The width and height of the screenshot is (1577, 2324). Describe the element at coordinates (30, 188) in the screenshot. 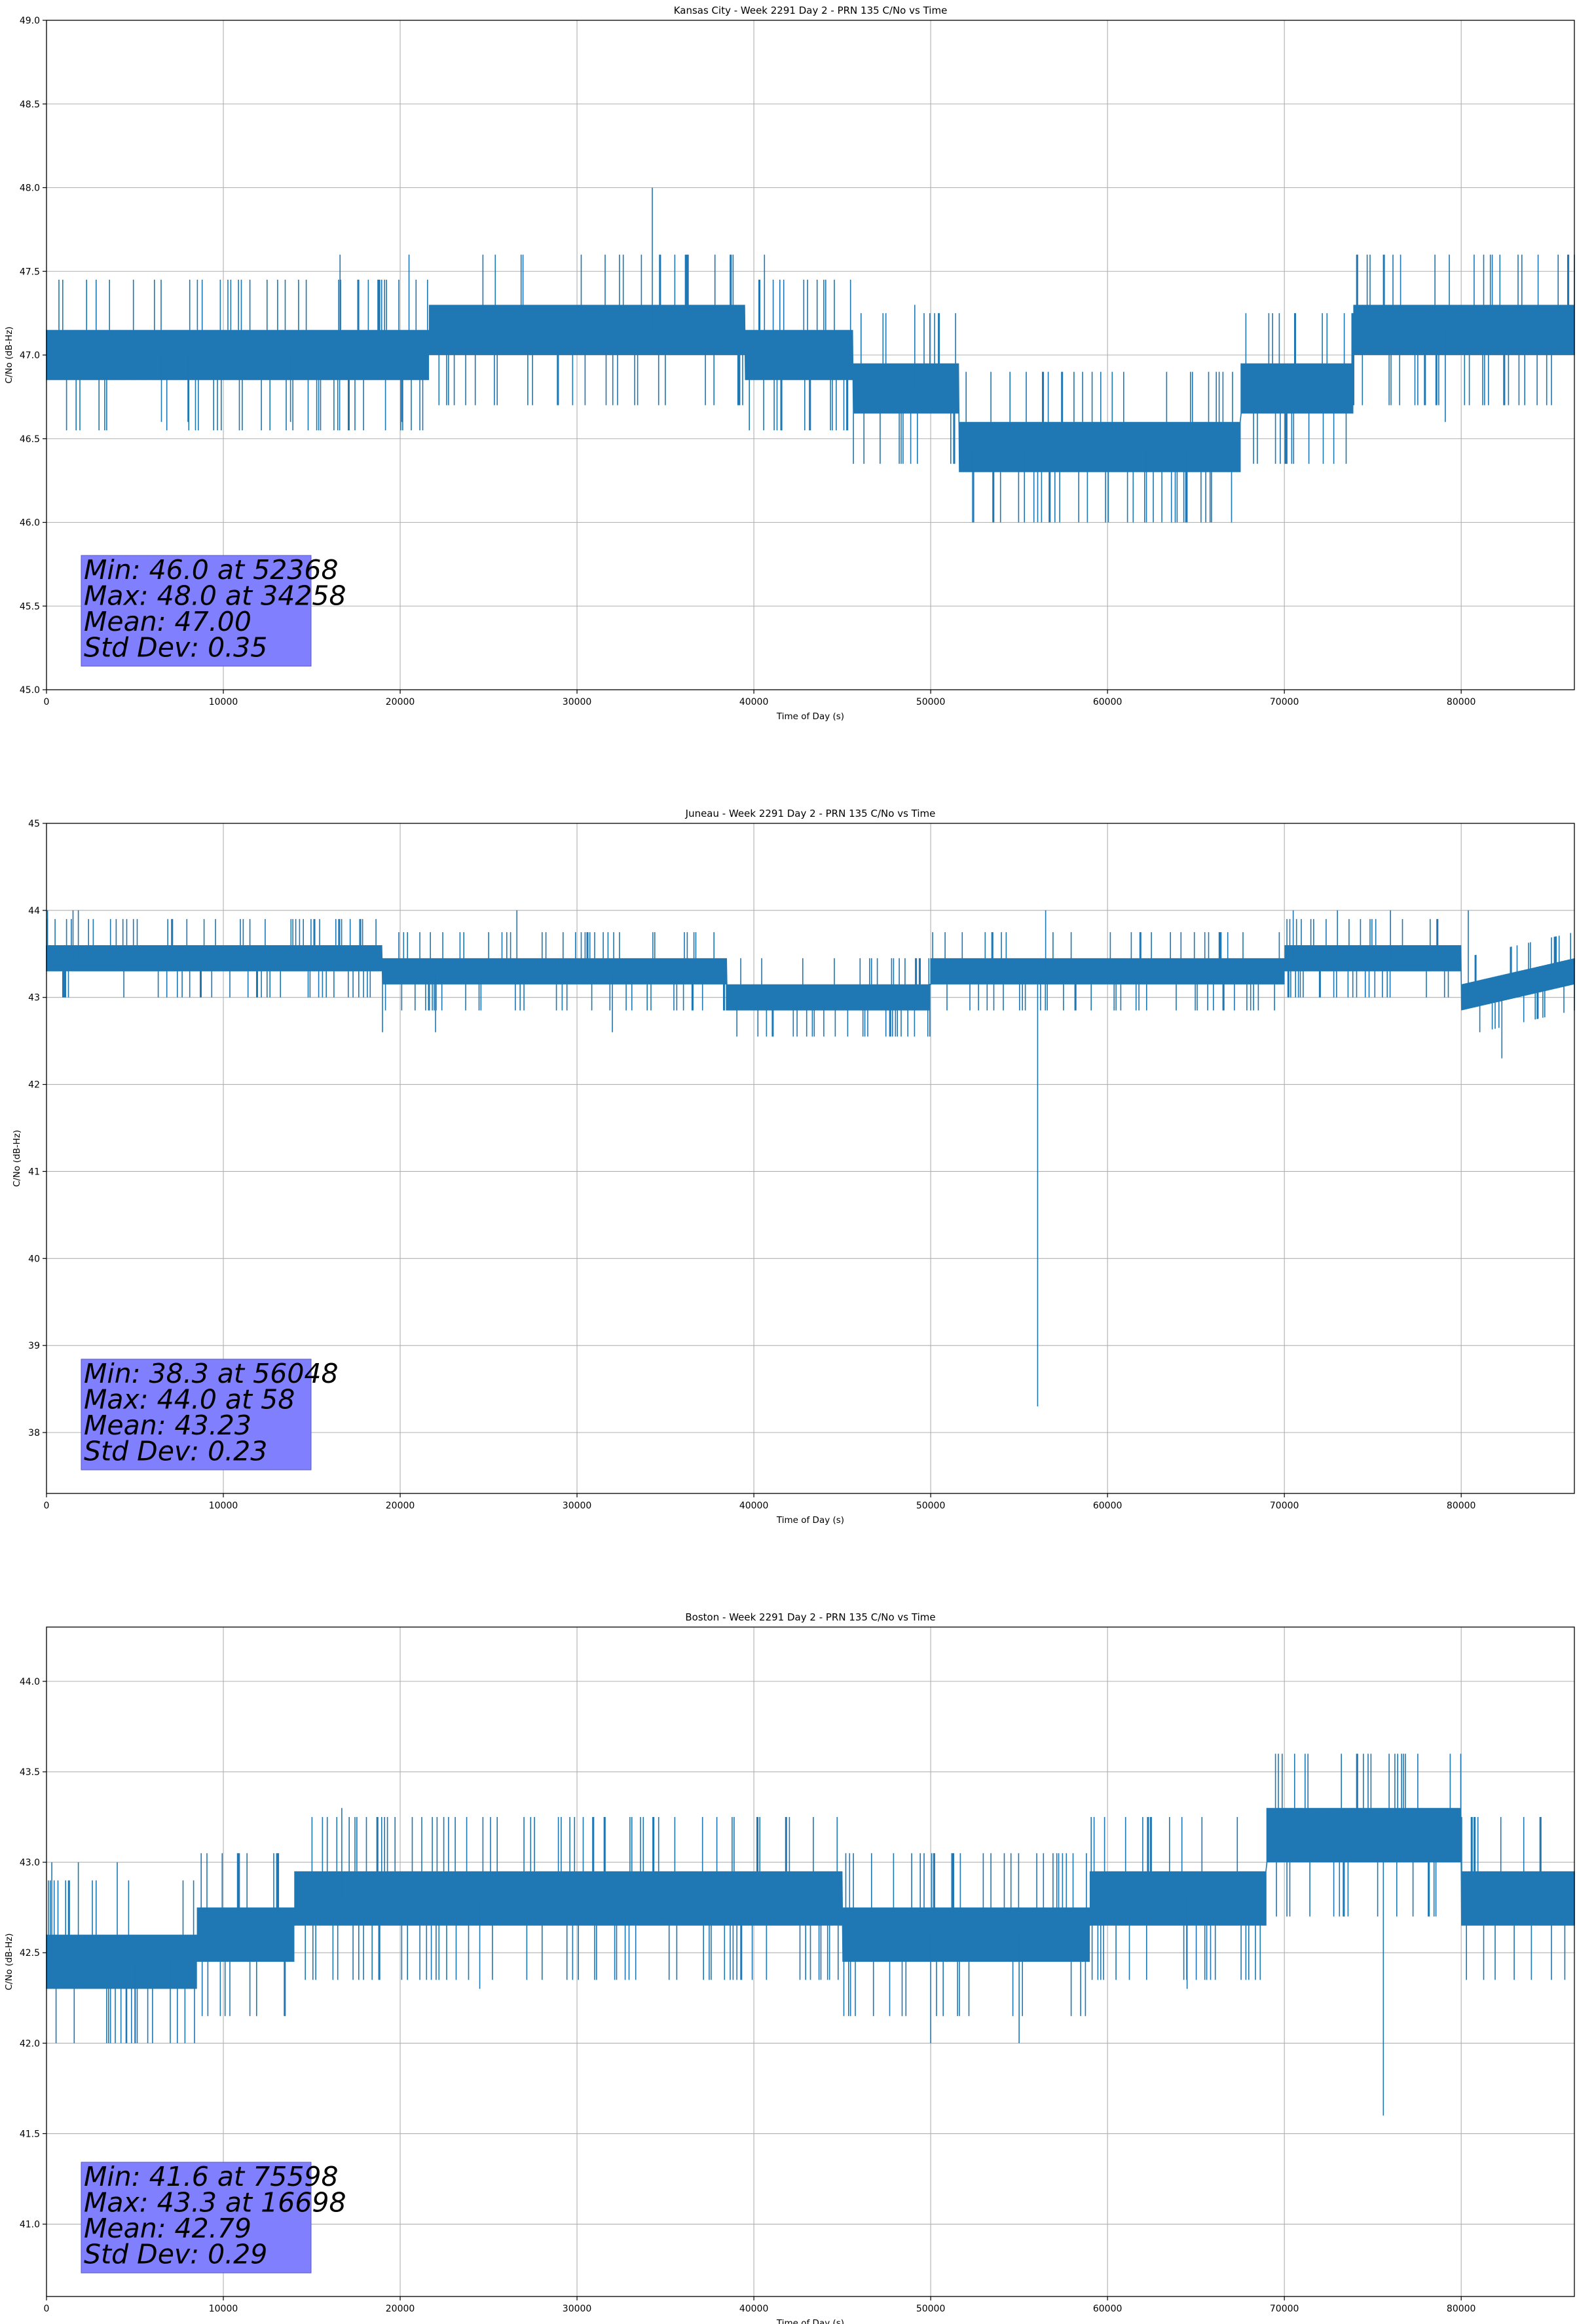

I see `y-tick-label: 48.0` at that location.